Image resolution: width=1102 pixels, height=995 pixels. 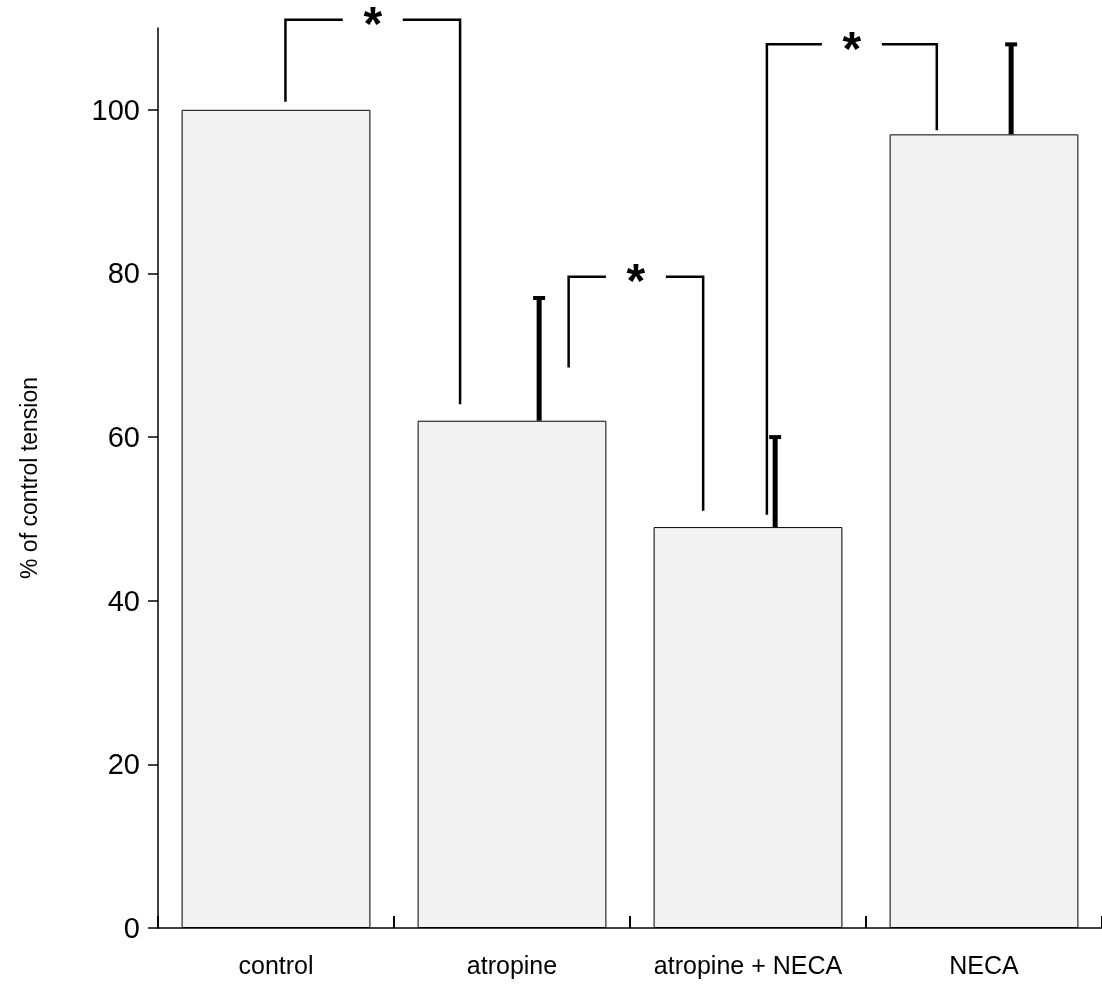 What do you see at coordinates (123, 437) in the screenshot?
I see `y-tick-label: 60` at bounding box center [123, 437].